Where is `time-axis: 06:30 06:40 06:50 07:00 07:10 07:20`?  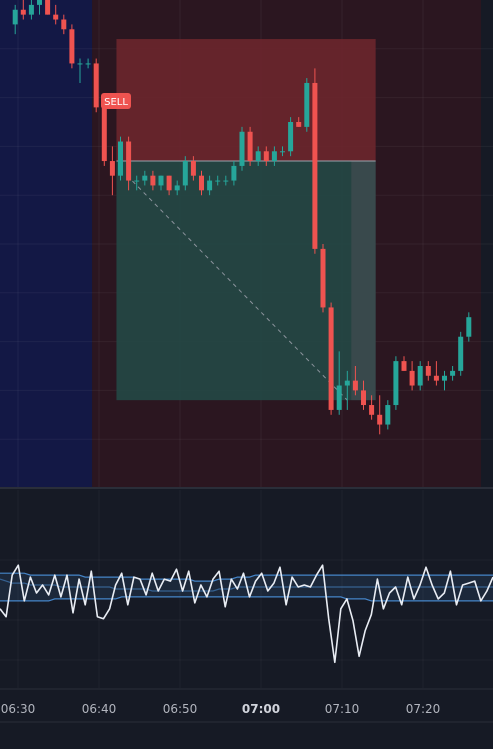 time-axis: 06:30 06:40 06:50 07:00 07:10 07:20 is located at coordinates (221, 709).